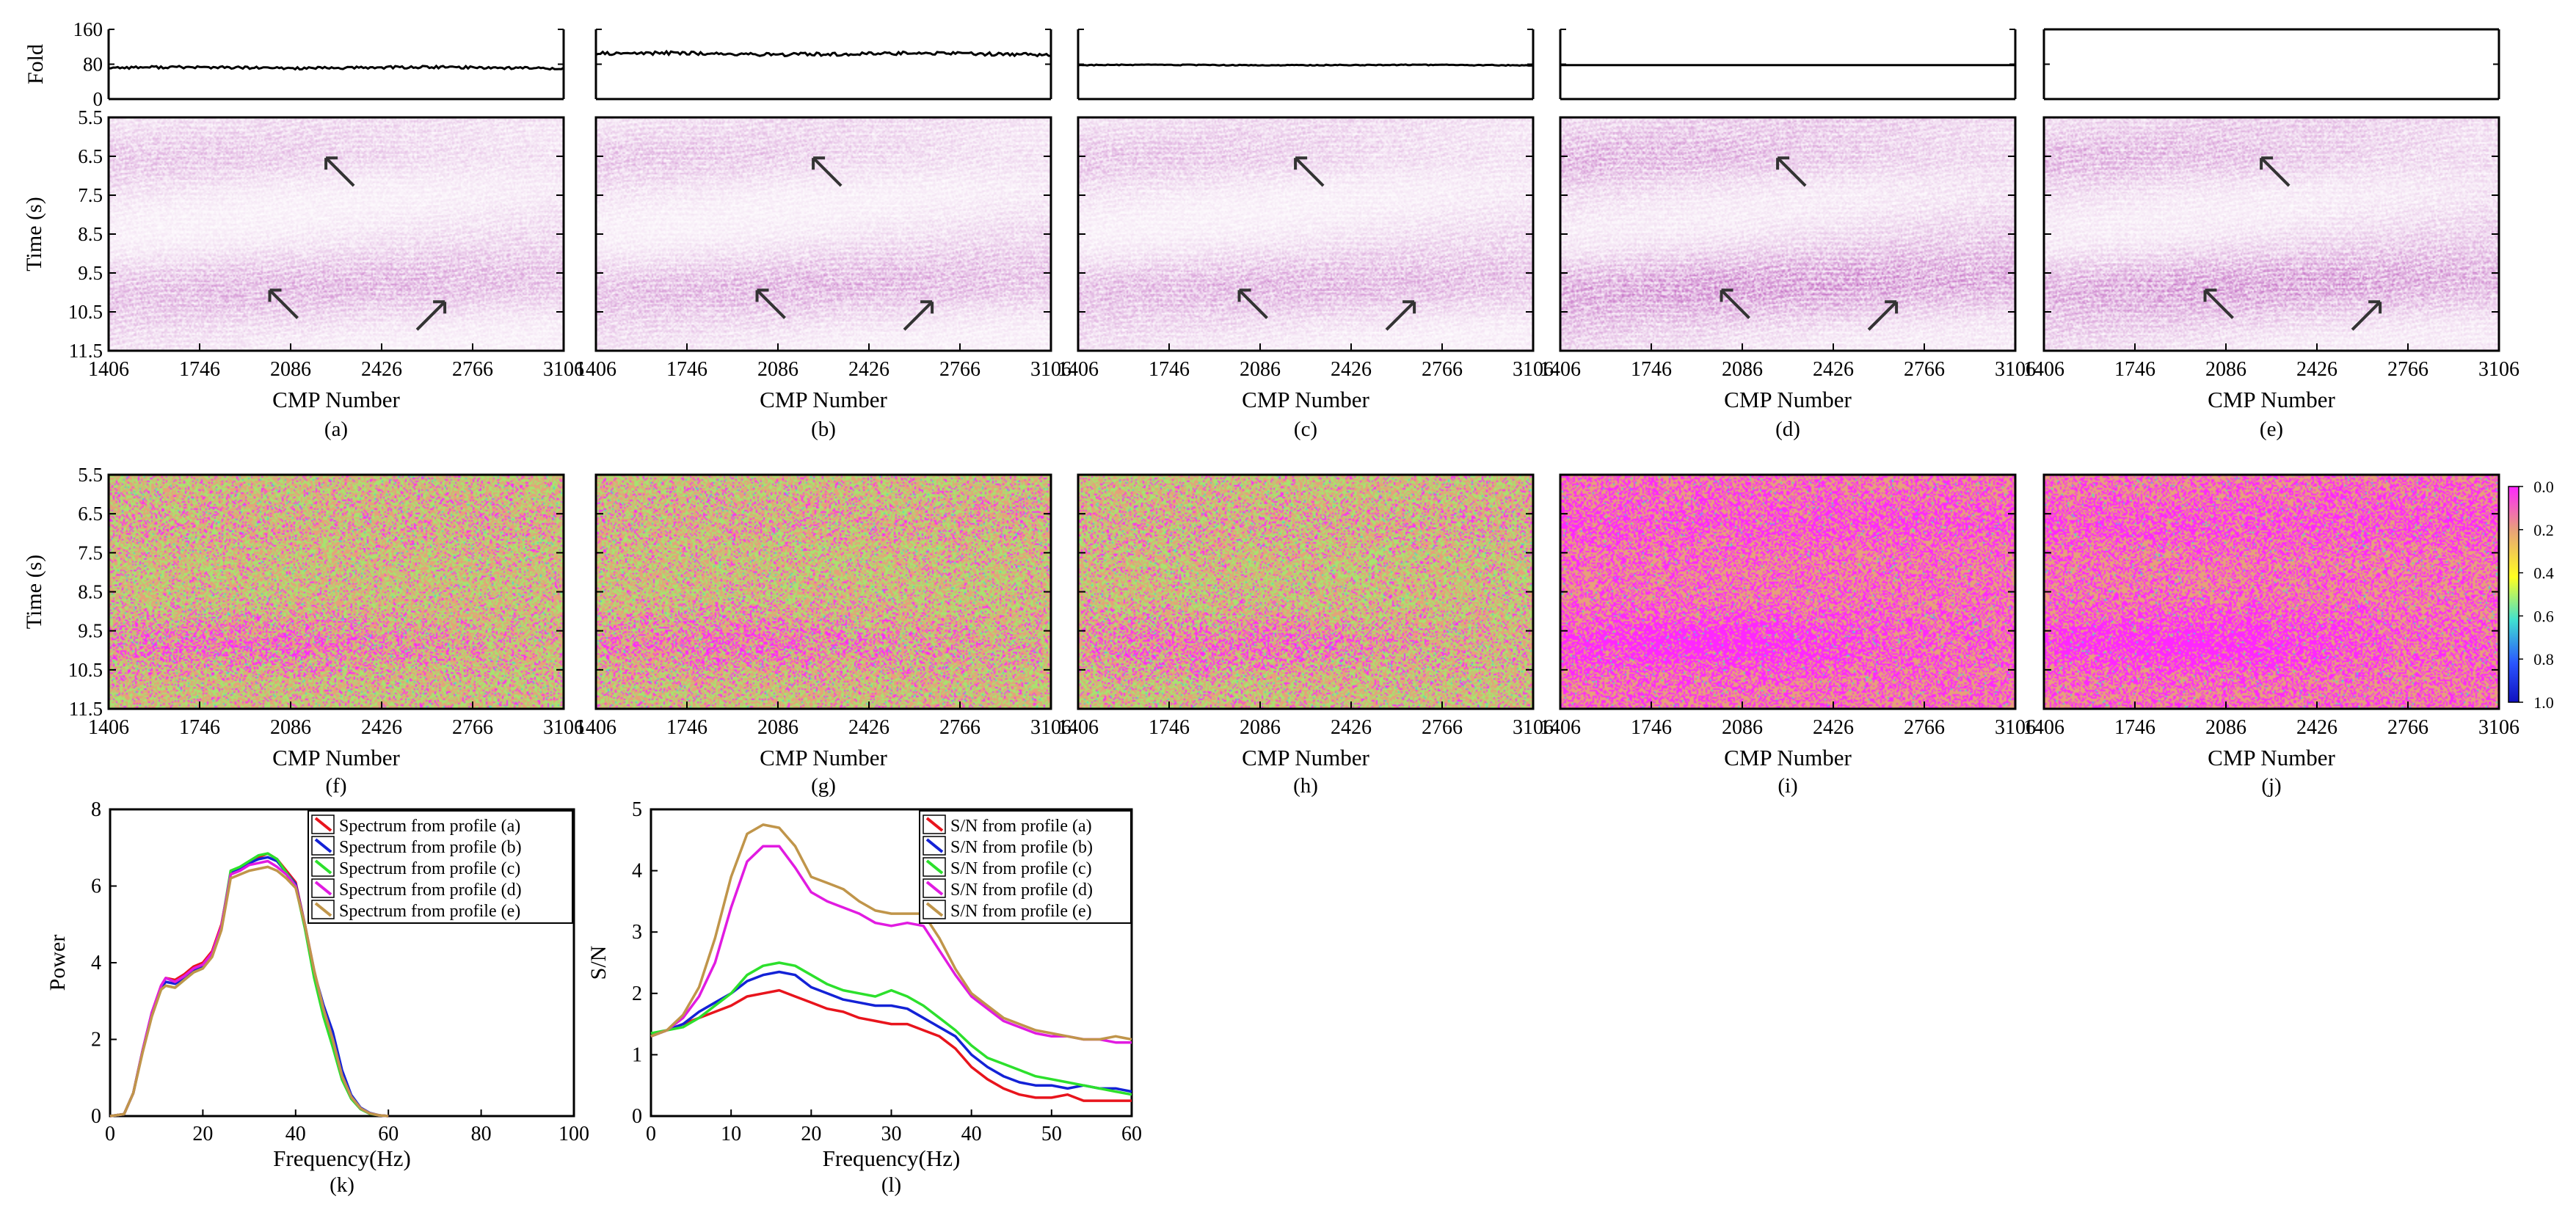  Describe the element at coordinates (891, 1028) in the screenshot. I see `series-line-c` at that location.